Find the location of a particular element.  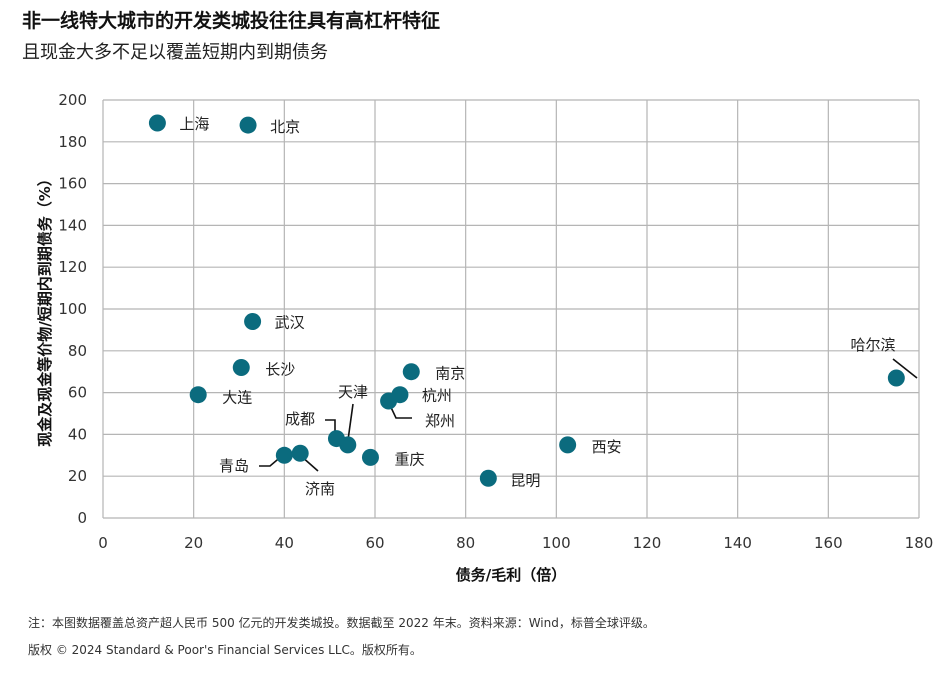

y-tick-label: 120 is located at coordinates (72, 267).